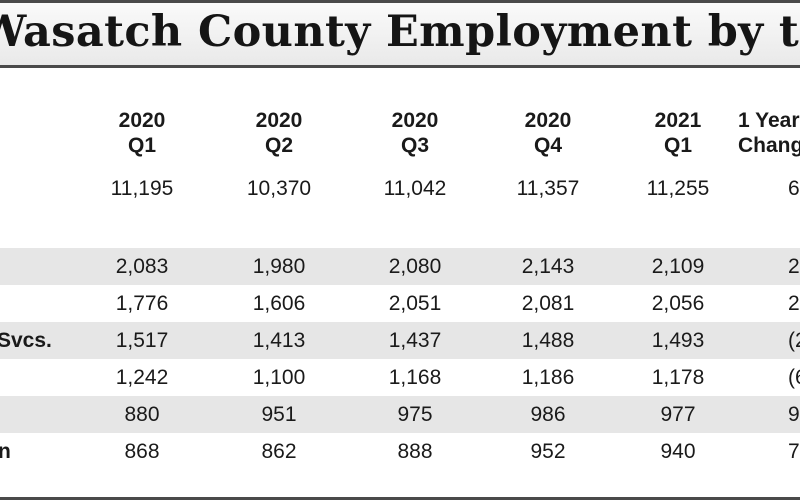 This screenshot has width=800, height=500. Describe the element at coordinates (279, 188) in the screenshot. I see `table-cell: 10,370` at that location.